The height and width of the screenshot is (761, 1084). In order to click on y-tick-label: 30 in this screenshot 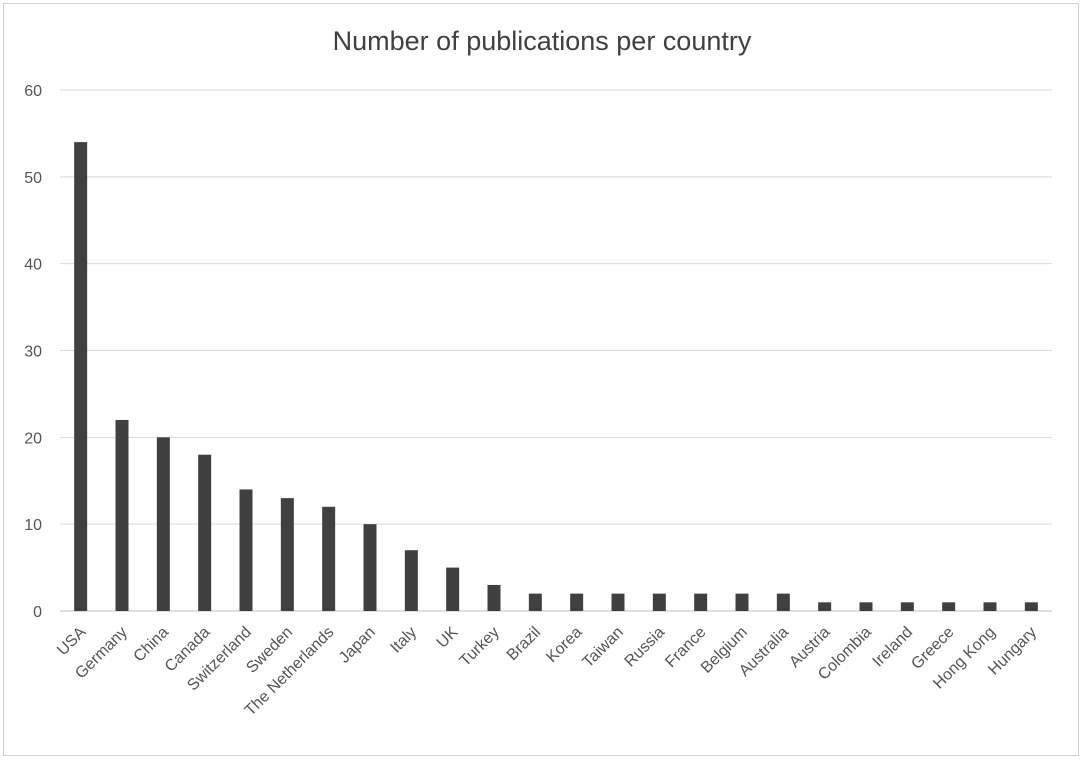, I will do `click(33, 352)`.